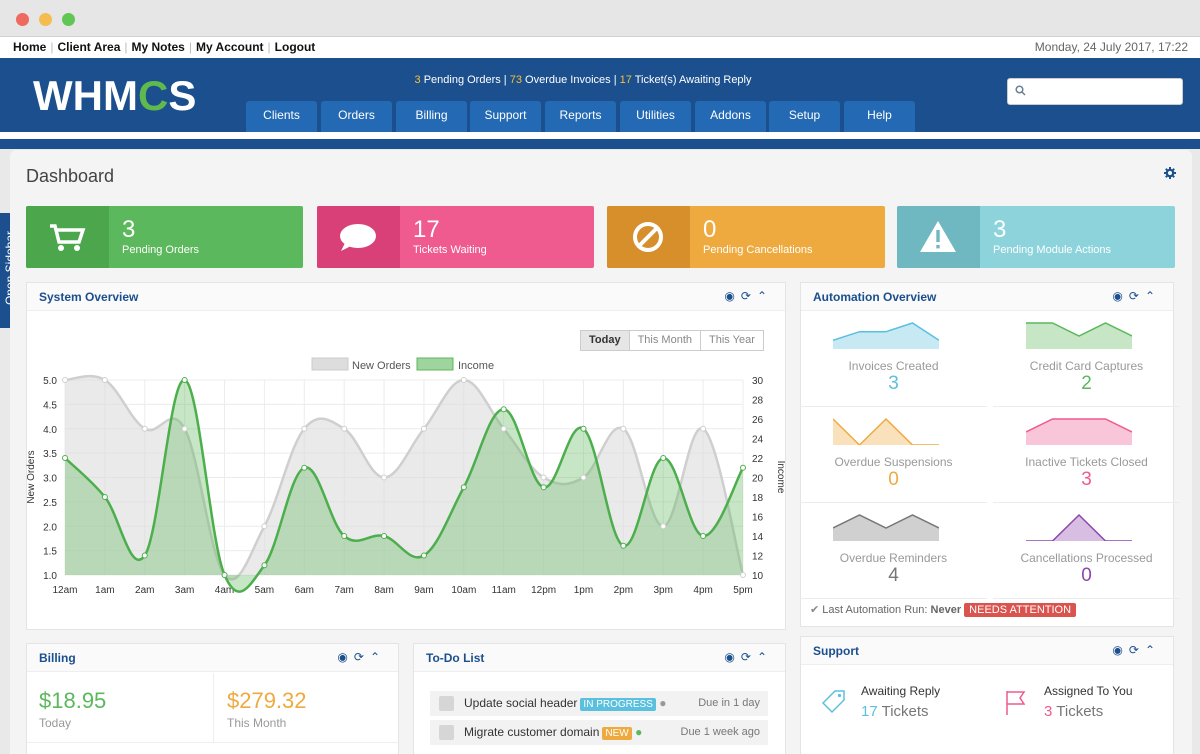 This screenshot has height=754, width=1200. Describe the element at coordinates (455, 237) in the screenshot. I see `tickets-waiting-stat: 17 Tickets Waiting` at that location.